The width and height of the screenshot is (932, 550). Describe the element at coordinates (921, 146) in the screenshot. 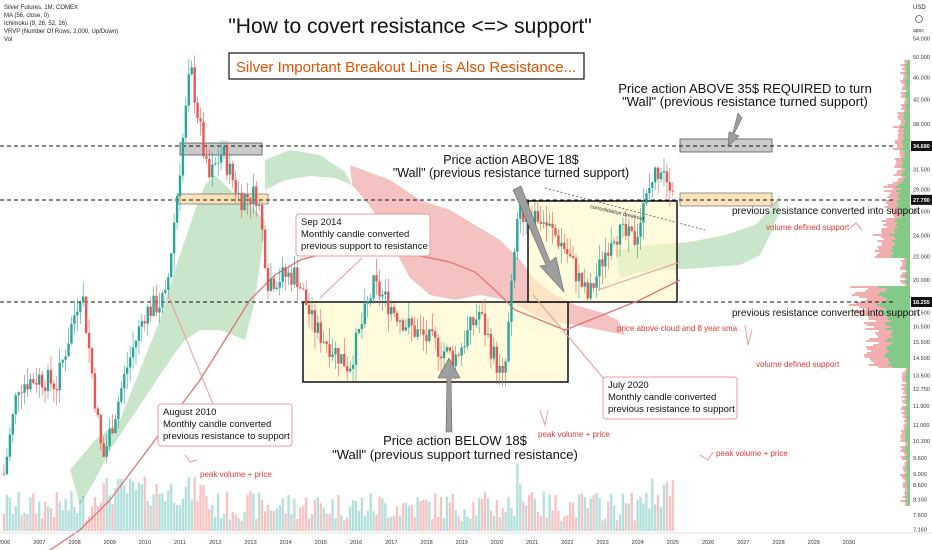

I see `price-label-highlight` at that location.